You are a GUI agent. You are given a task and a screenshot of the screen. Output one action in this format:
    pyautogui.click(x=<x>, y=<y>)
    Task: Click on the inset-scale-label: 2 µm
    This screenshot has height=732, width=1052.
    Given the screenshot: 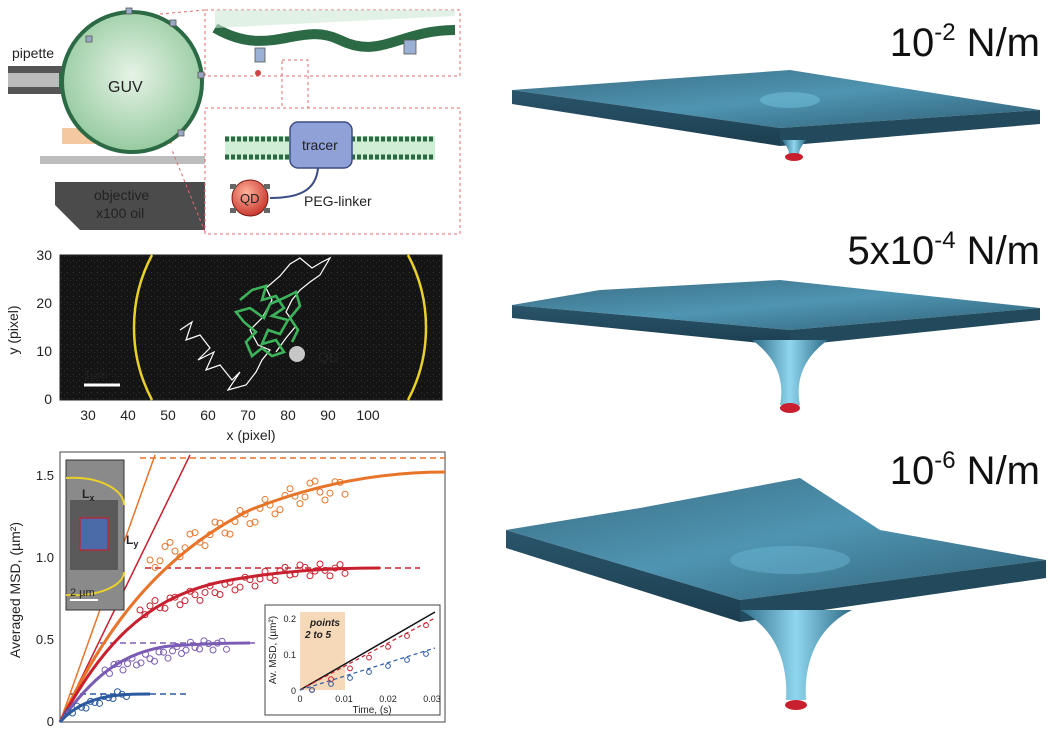 What is the action you would take?
    pyautogui.click(x=82, y=593)
    